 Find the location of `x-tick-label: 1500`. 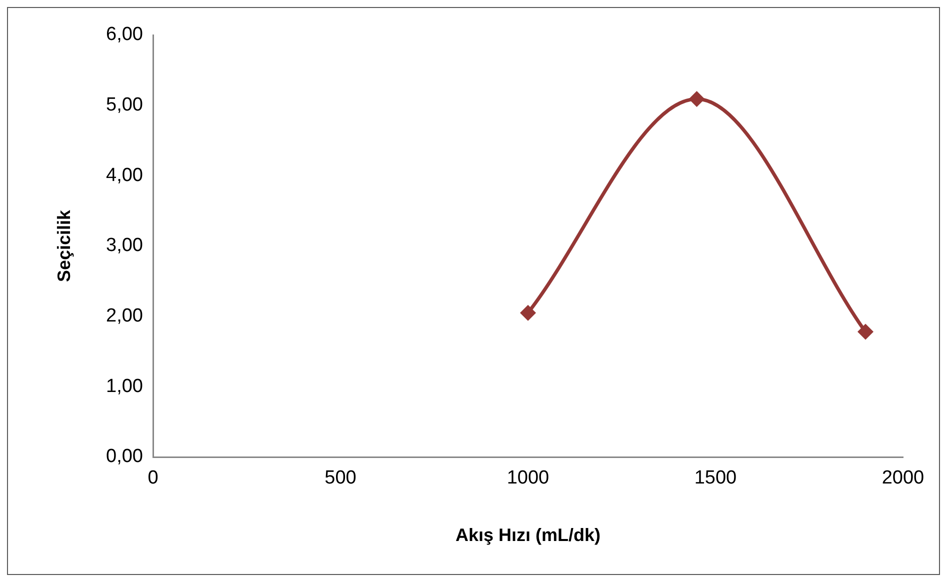

x-tick-label: 1500 is located at coordinates (715, 478).